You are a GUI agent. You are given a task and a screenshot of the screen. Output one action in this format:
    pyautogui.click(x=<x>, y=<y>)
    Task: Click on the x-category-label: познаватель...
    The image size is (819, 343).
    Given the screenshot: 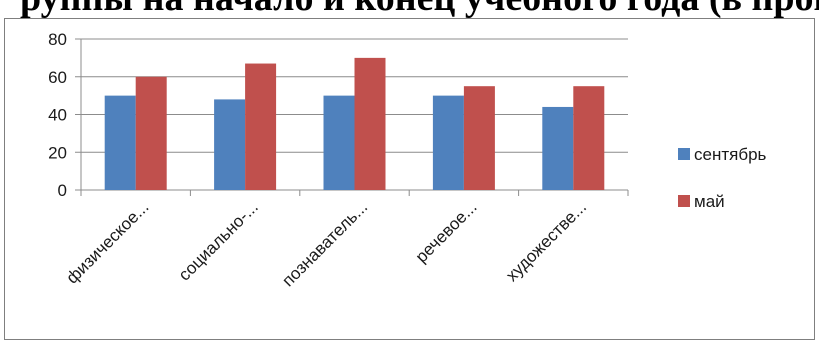 What is the action you would take?
    pyautogui.click(x=324, y=243)
    